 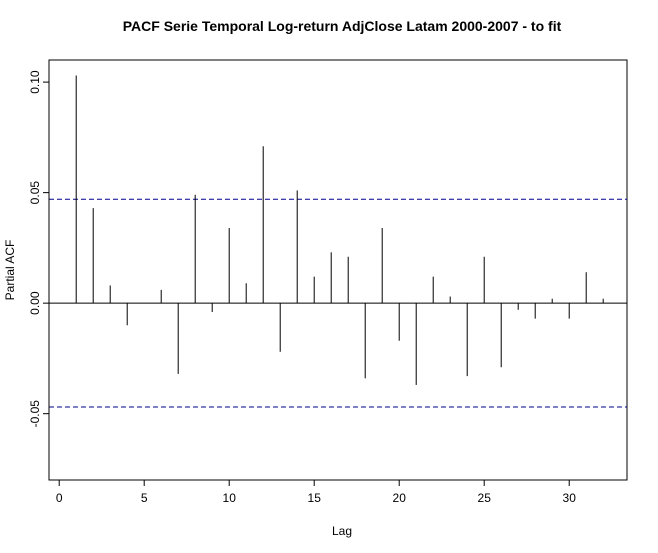 What do you see at coordinates (315, 498) in the screenshot?
I see `x-tick-label: 15` at bounding box center [315, 498].